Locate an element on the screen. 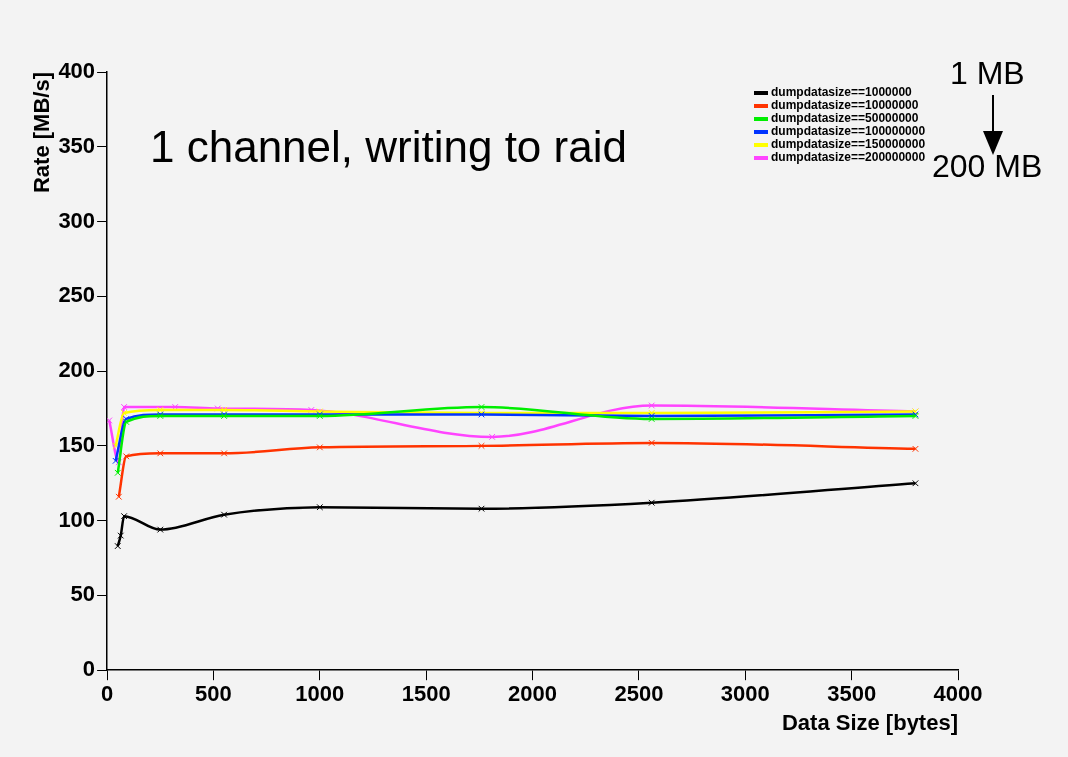  annotation: 200 MB is located at coordinates (987, 166).